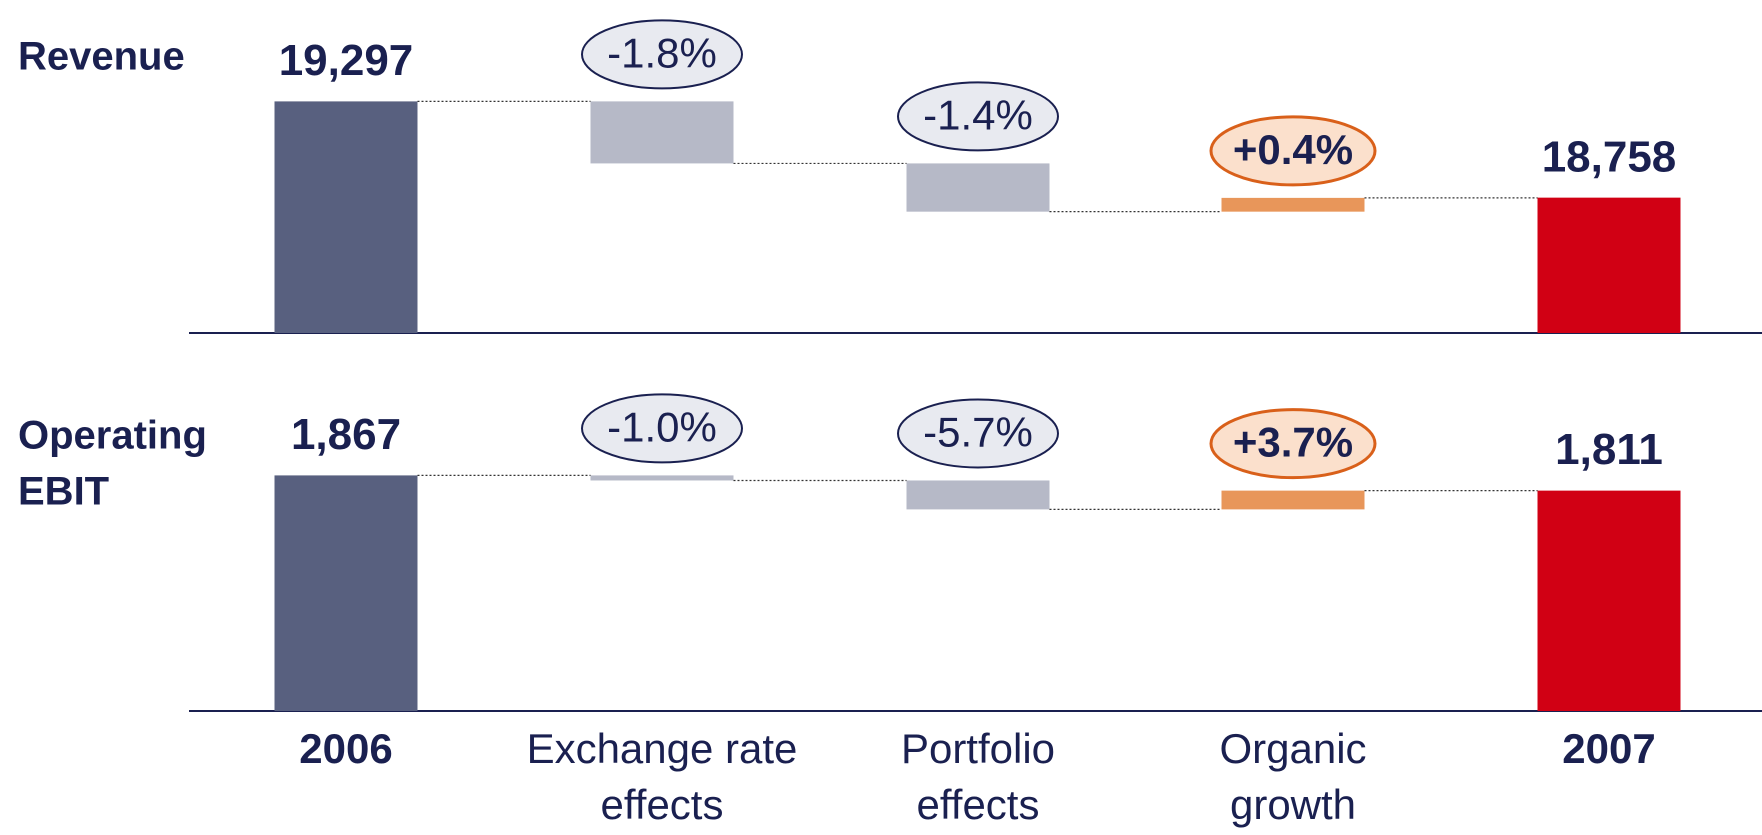 Image resolution: width=1762 pixels, height=835 pixels. I want to click on x-tick-label: Exchange rate, so click(662, 748).